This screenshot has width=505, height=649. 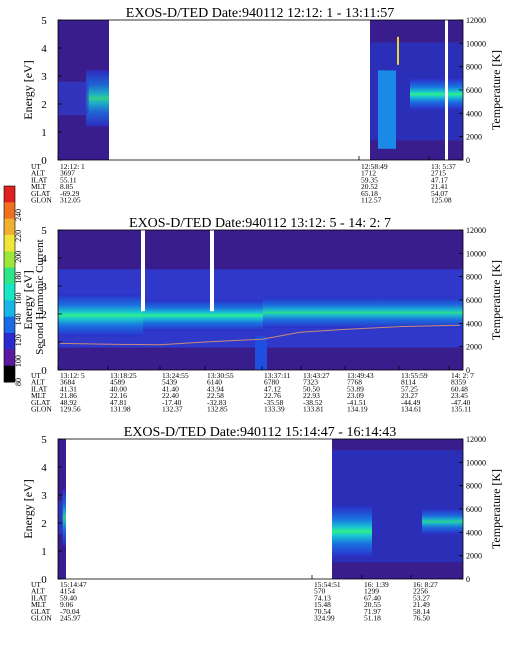 I want to click on y2-tick-label: 2000, so click(x=474, y=556).